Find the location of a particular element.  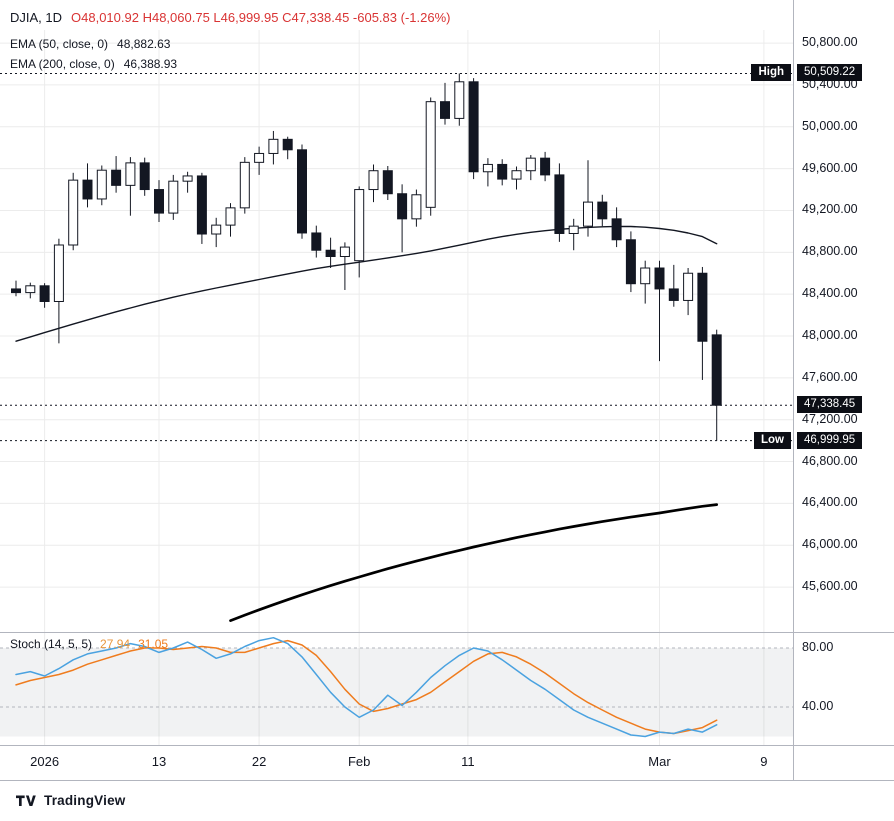

ema50-legend-row: EMA (50, close, 0) 48,882.63 is located at coordinates (90, 44).